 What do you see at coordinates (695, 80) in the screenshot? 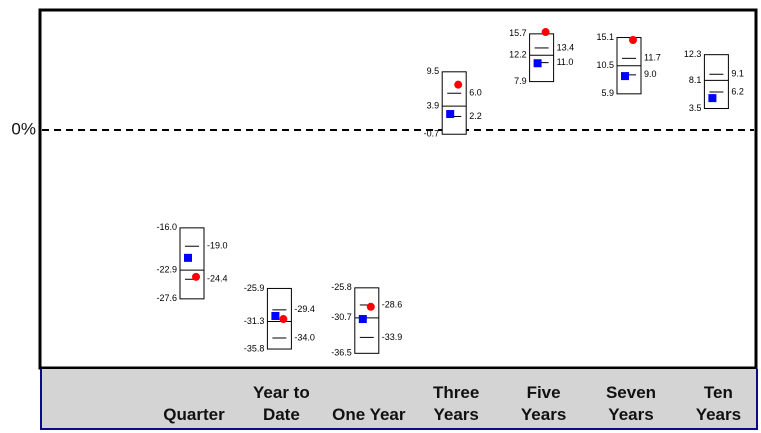
I see `value-label: 8.1` at bounding box center [695, 80].